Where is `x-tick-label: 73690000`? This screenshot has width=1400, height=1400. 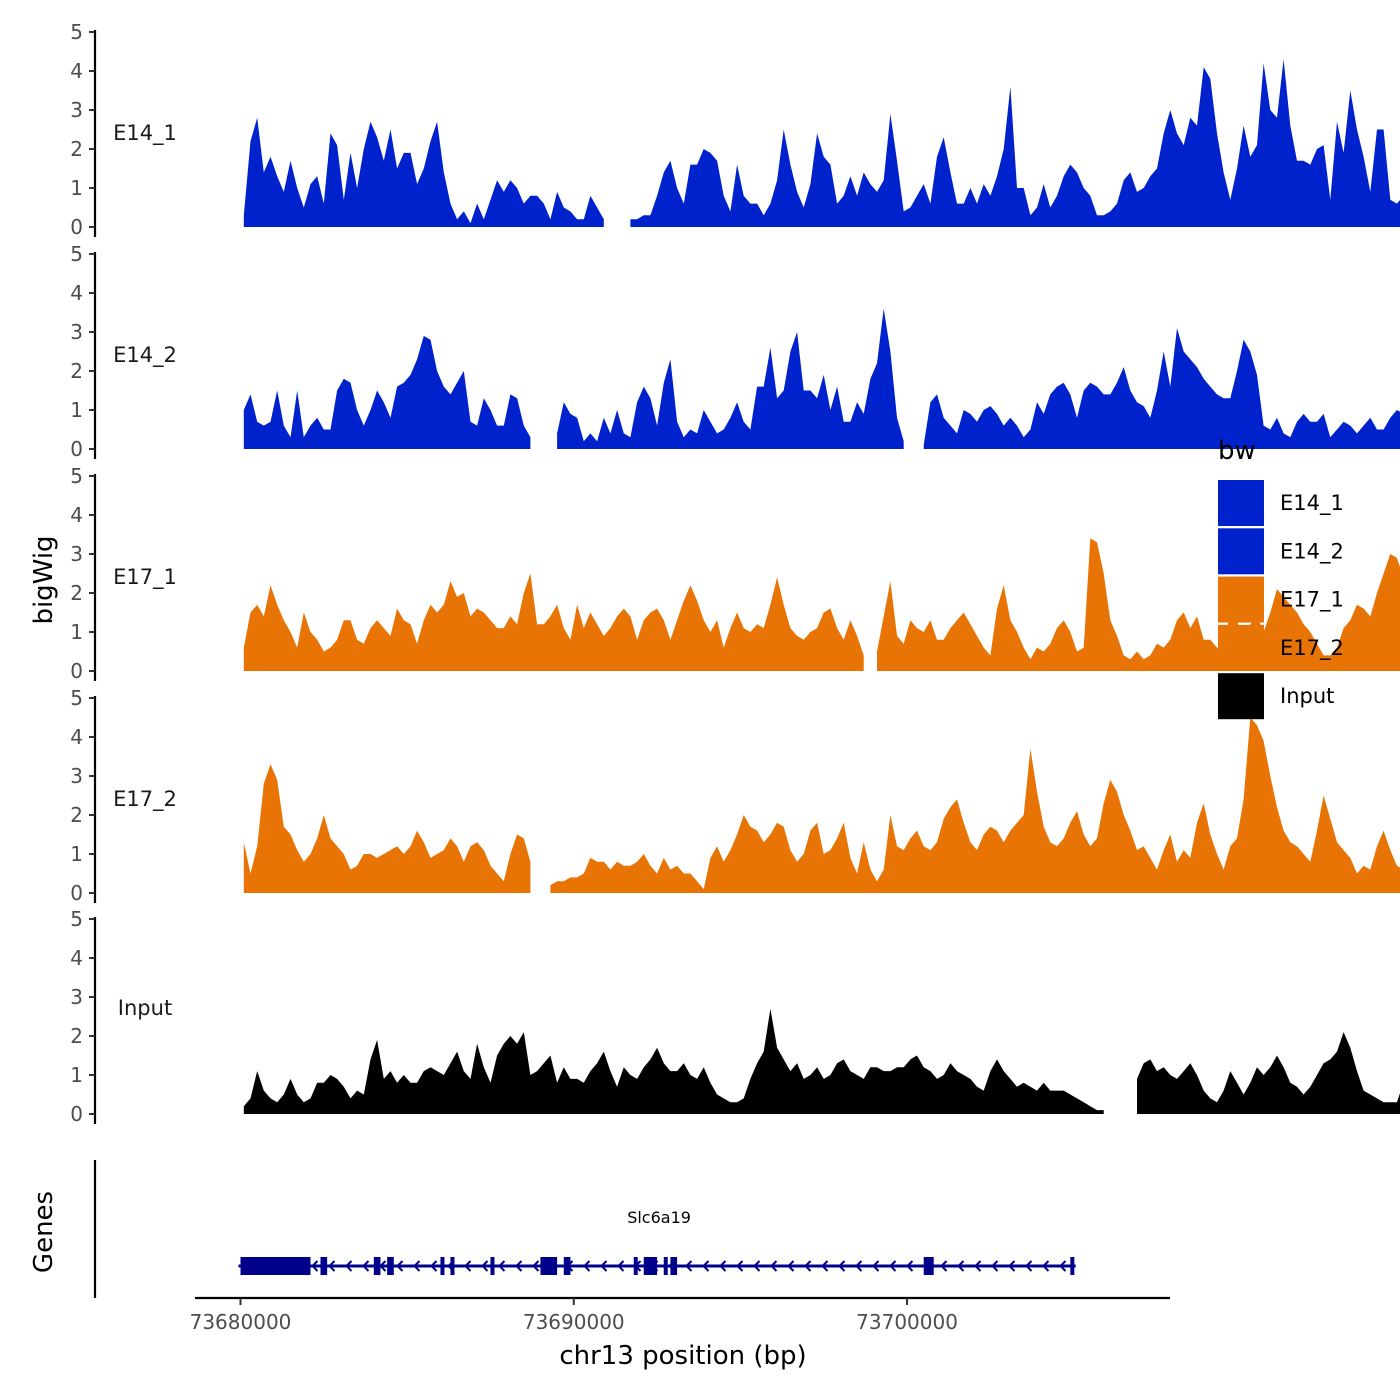
x-tick-label: 73690000 is located at coordinates (574, 1322).